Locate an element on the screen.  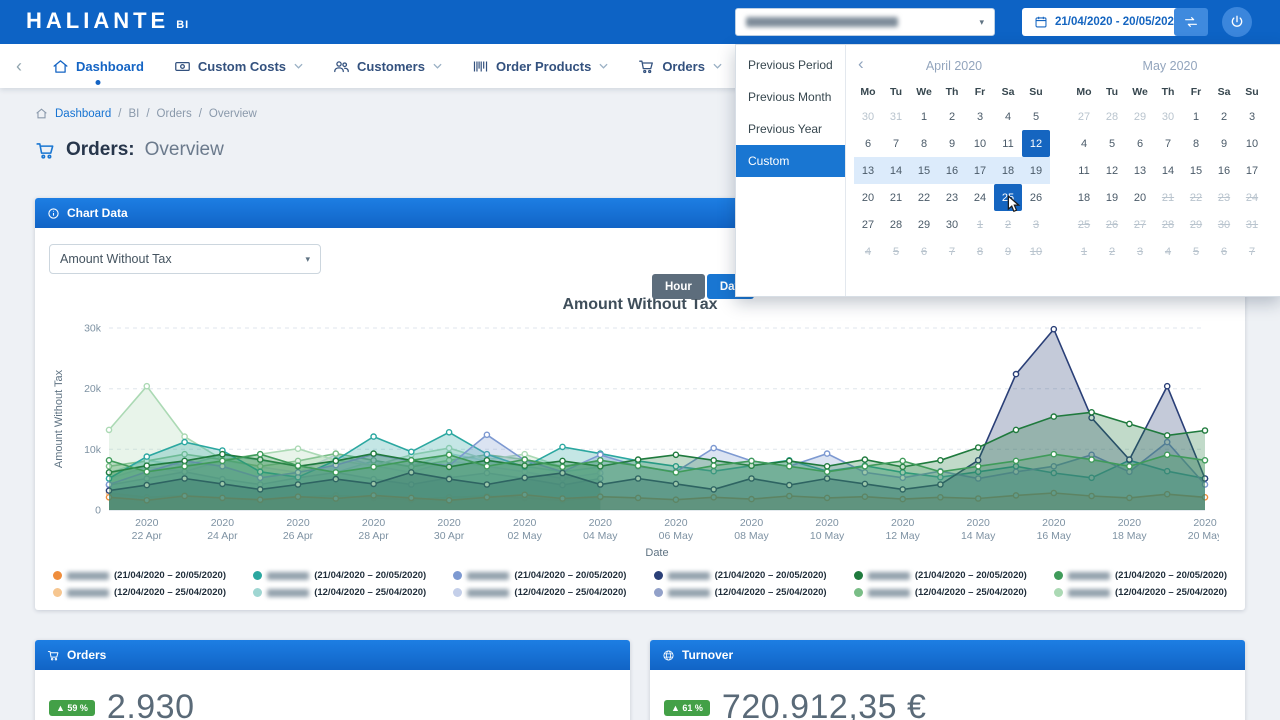
calendar-day: 14 is located at coordinates (1168, 170).